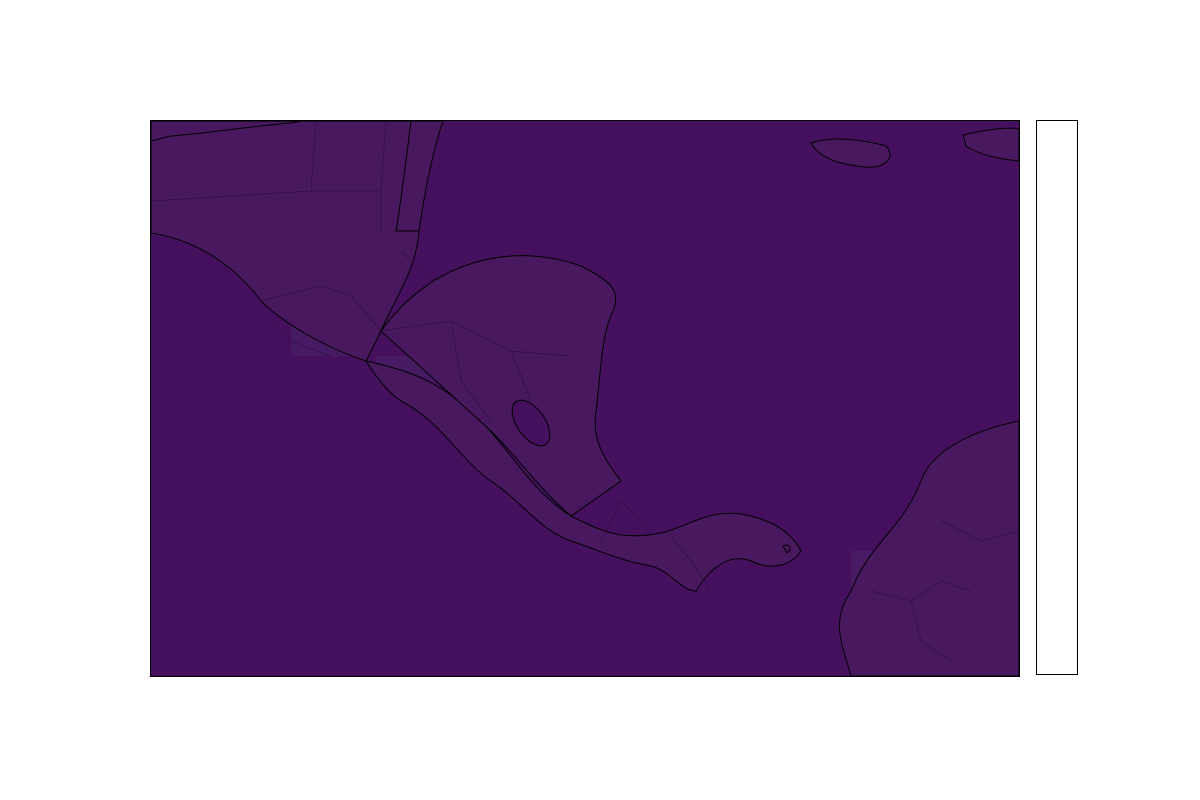  Describe the element at coordinates (928, 548) in the screenshot. I see `colombia-landmass` at that location.